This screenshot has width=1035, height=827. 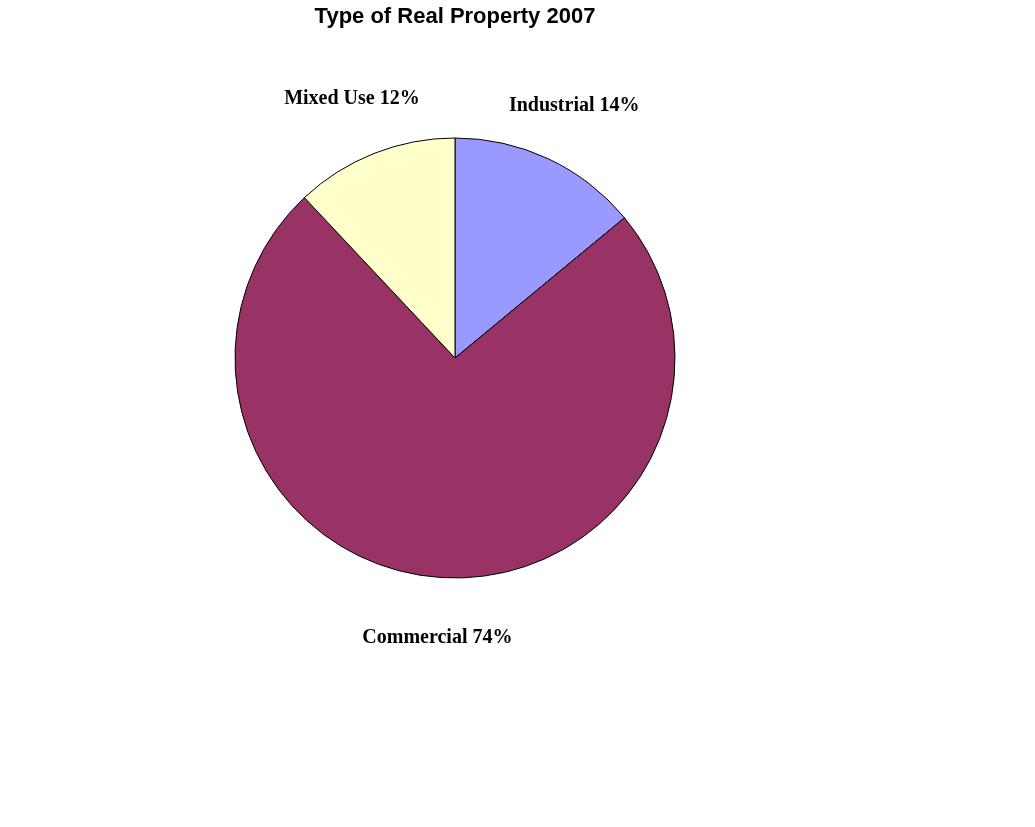 What do you see at coordinates (574, 103) in the screenshot?
I see `slice-label: Industrial 14%` at bounding box center [574, 103].